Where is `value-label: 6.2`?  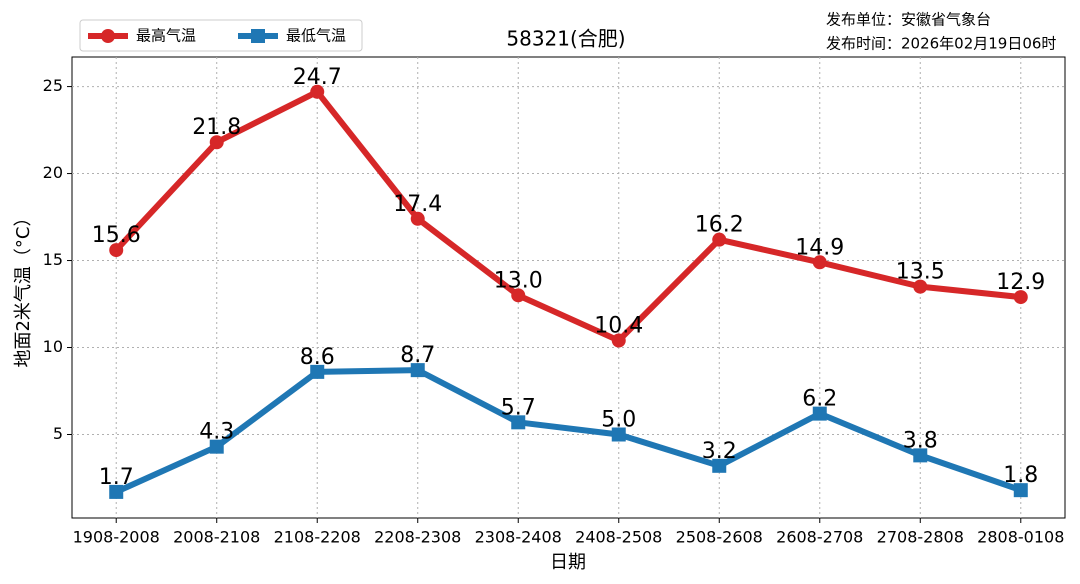
value-label: 6.2 is located at coordinates (819, 399).